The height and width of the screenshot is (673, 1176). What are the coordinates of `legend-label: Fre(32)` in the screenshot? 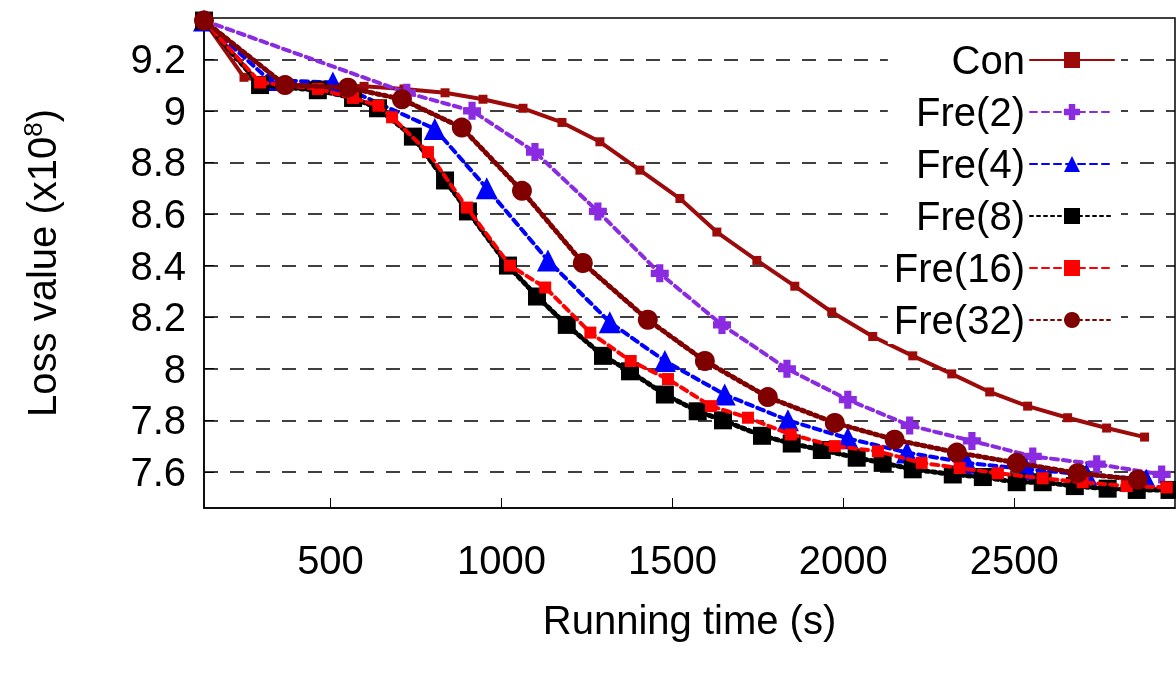 It's located at (959, 320).